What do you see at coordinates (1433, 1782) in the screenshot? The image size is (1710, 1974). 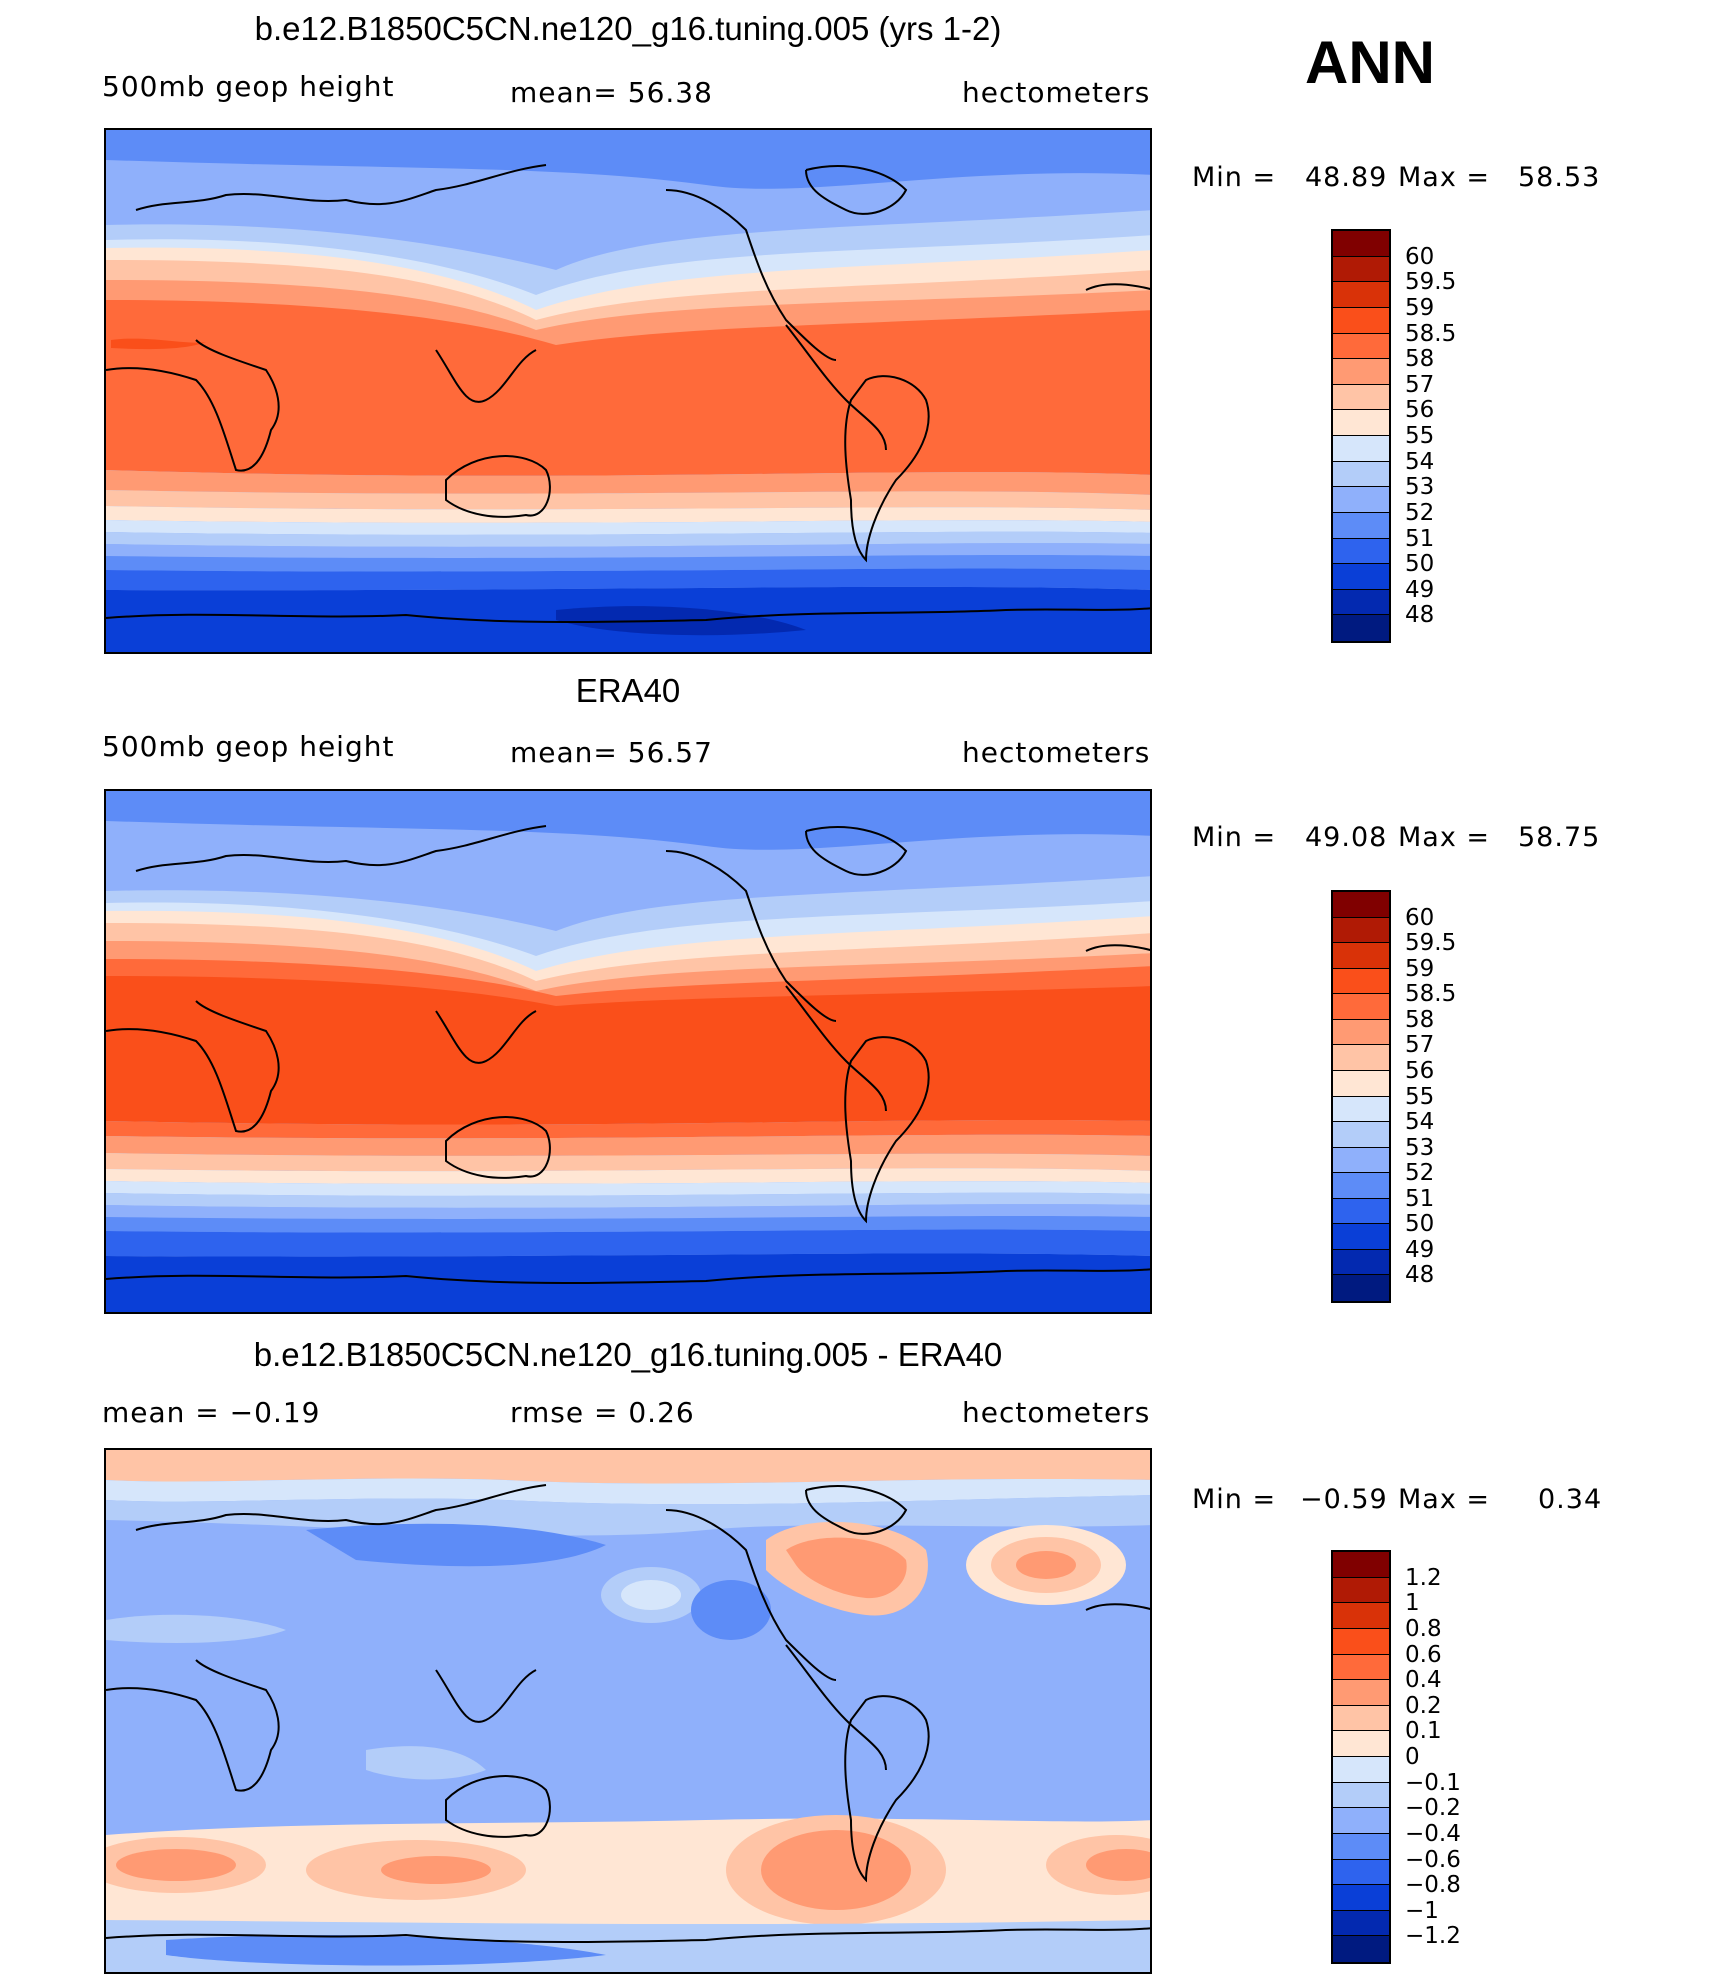 I see `colorbar-tick-label: −0.1` at bounding box center [1433, 1782].